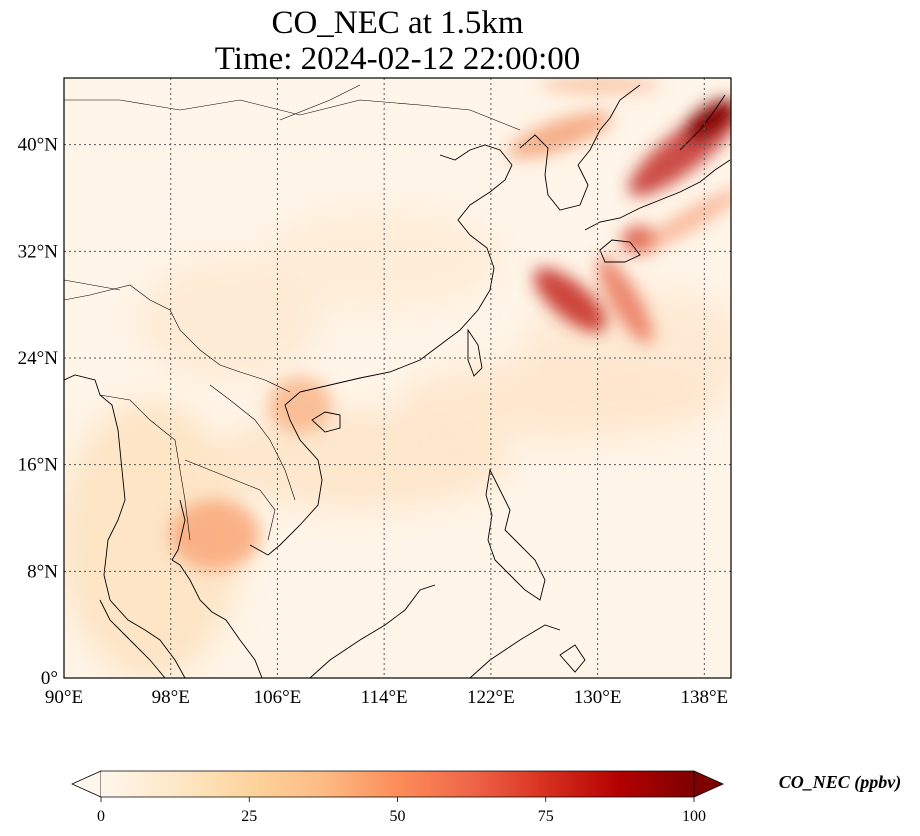 This screenshot has width=920, height=836. I want to click on colorbar-ticks: 0 25 50 75 100, so click(401, 811).